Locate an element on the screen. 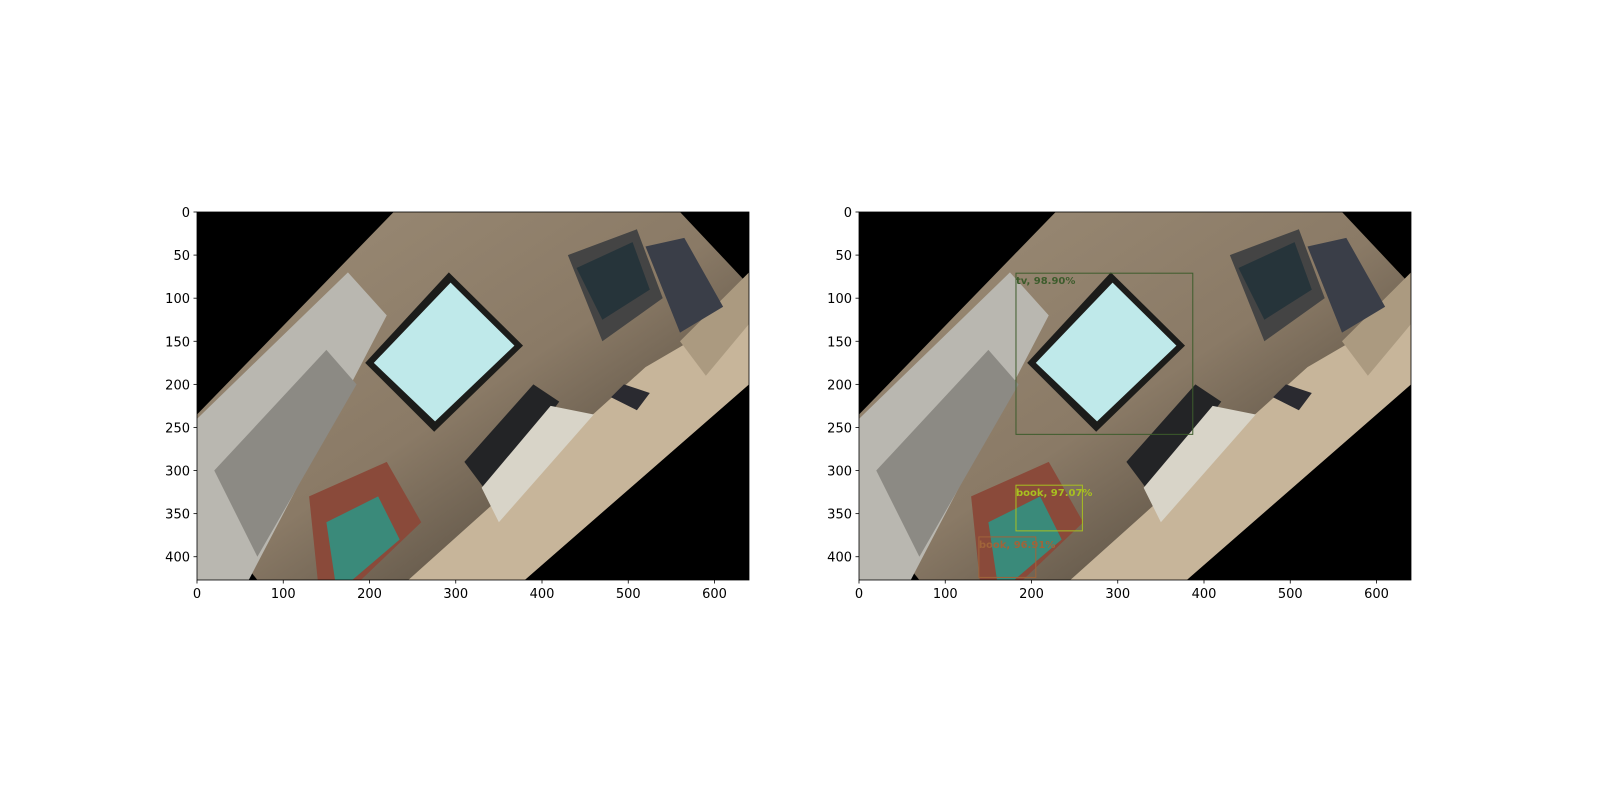 This screenshot has width=1600, height=804. detection-label: book, 97.07% is located at coordinates (1054, 493).